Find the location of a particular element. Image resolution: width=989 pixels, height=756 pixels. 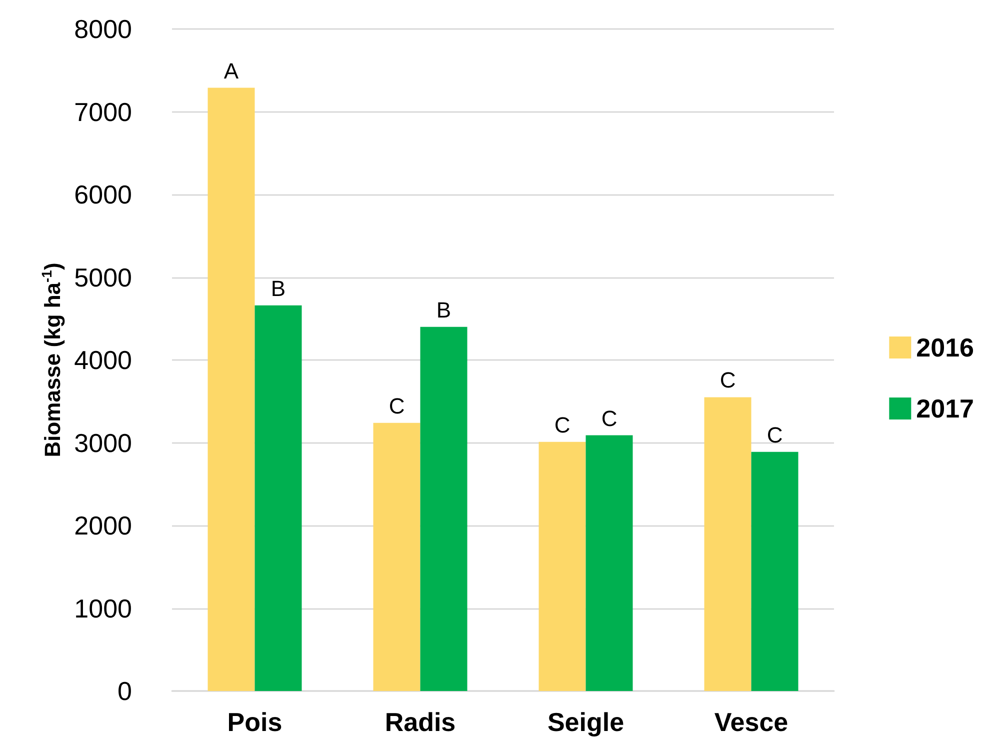

y-tick-label: 3000 is located at coordinates (103, 443).